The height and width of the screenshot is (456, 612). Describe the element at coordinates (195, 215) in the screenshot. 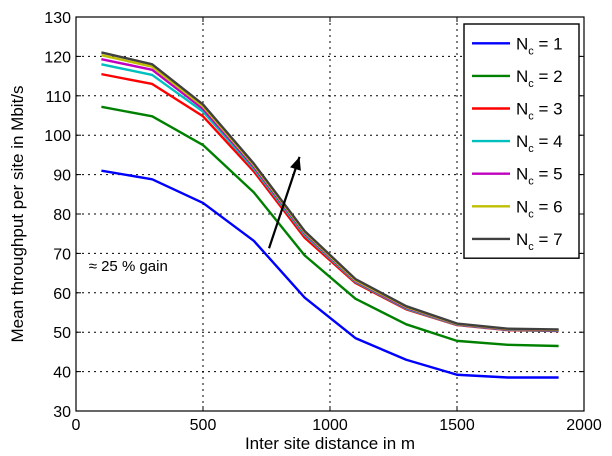

I see `annotations: ≈ 25 % gain` at that location.